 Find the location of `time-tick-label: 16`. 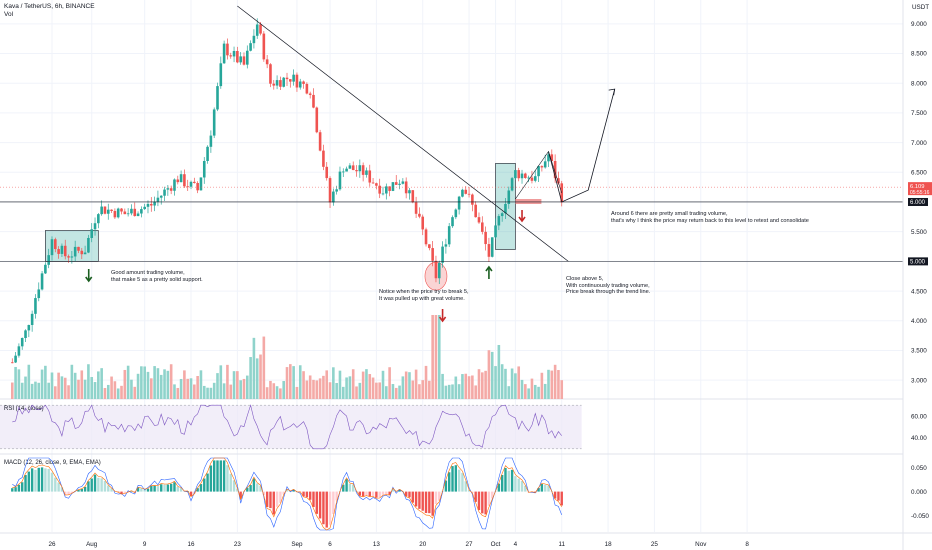

time-tick-label: 16 is located at coordinates (192, 544).